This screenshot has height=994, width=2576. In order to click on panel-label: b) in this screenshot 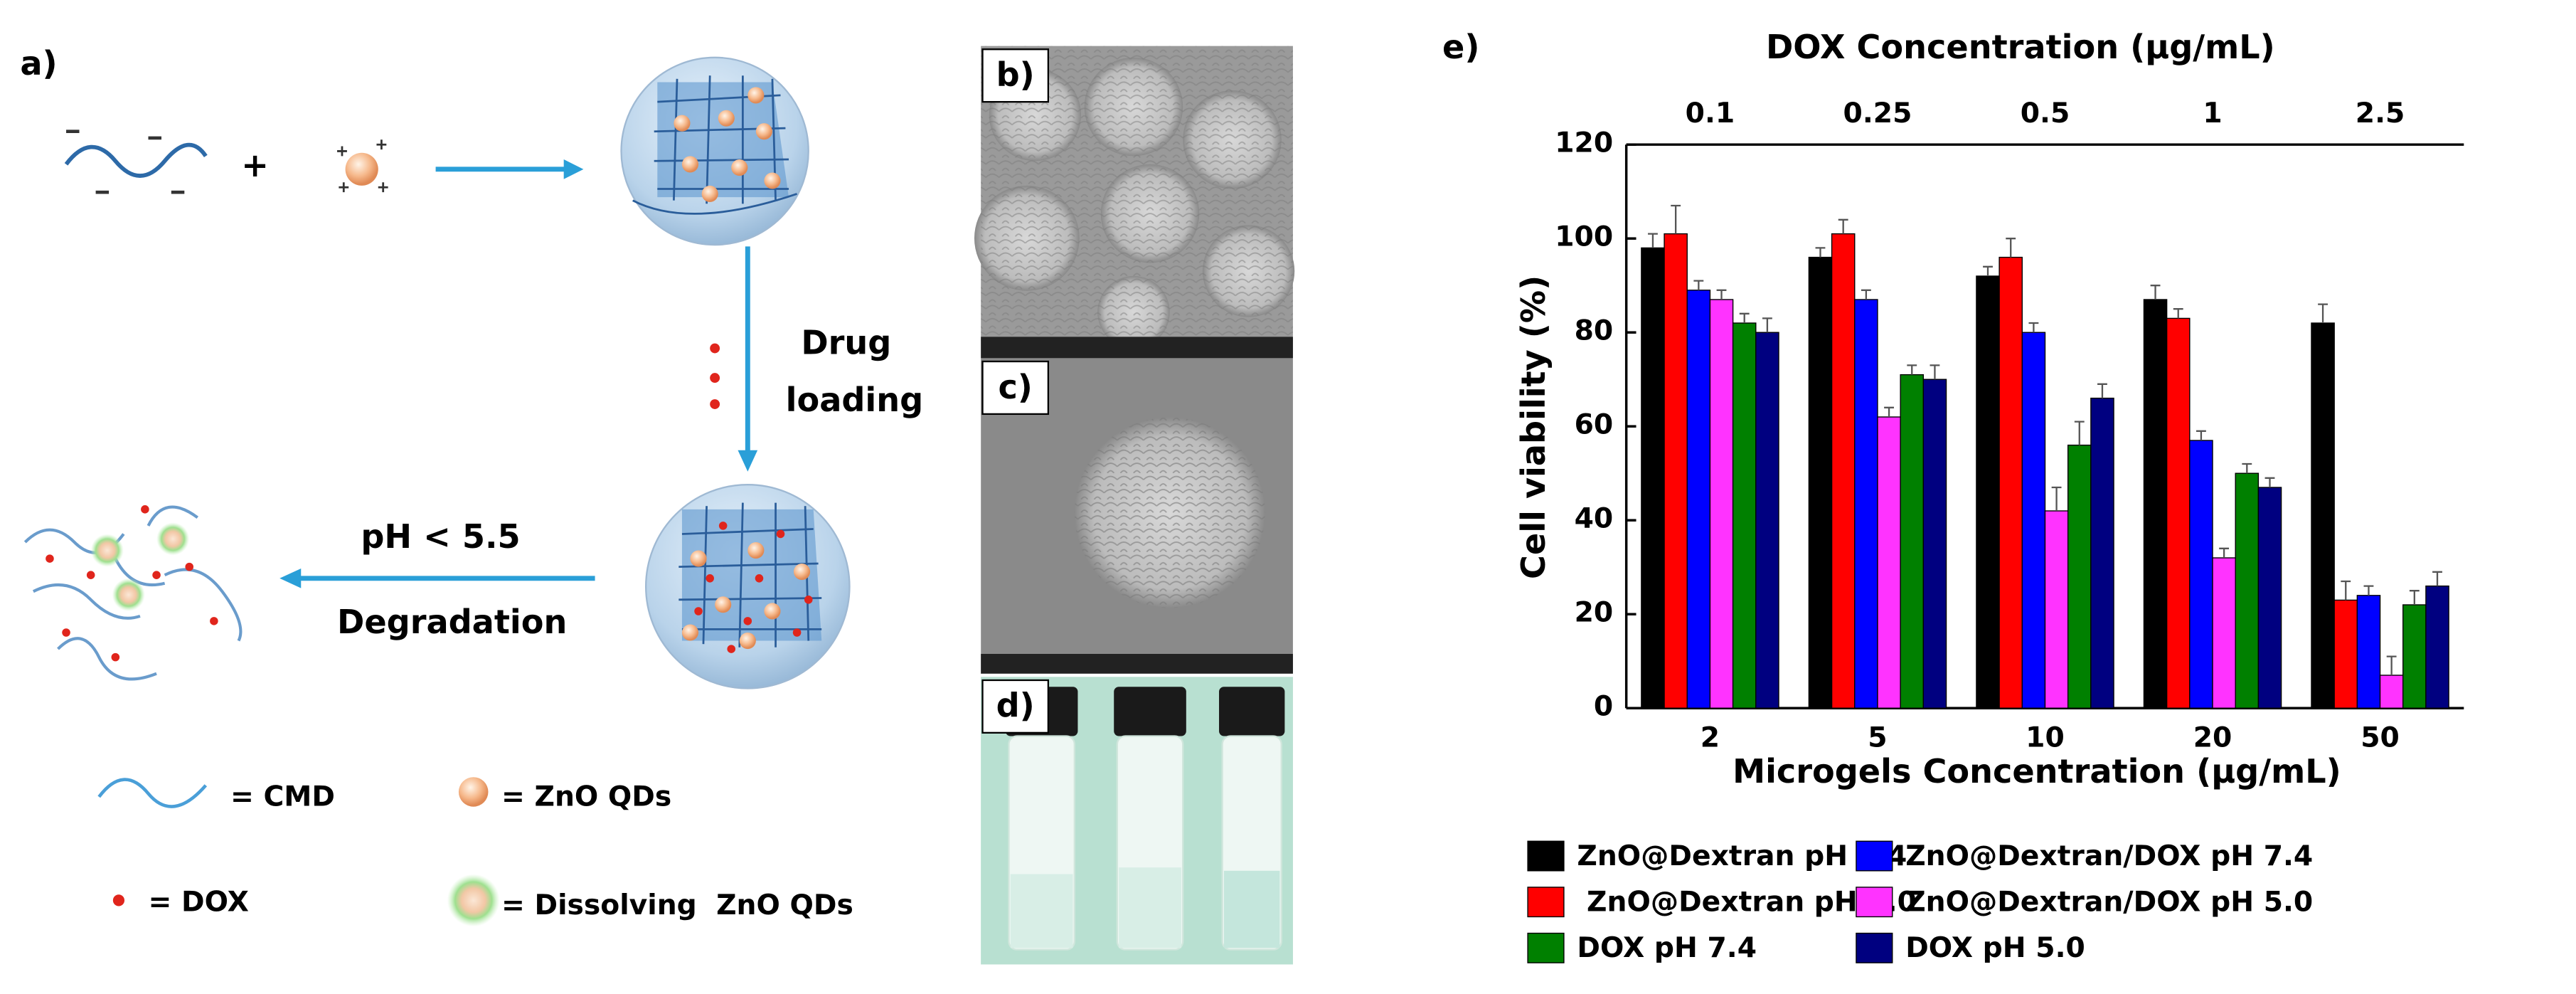, I will do `click(1015, 74)`.